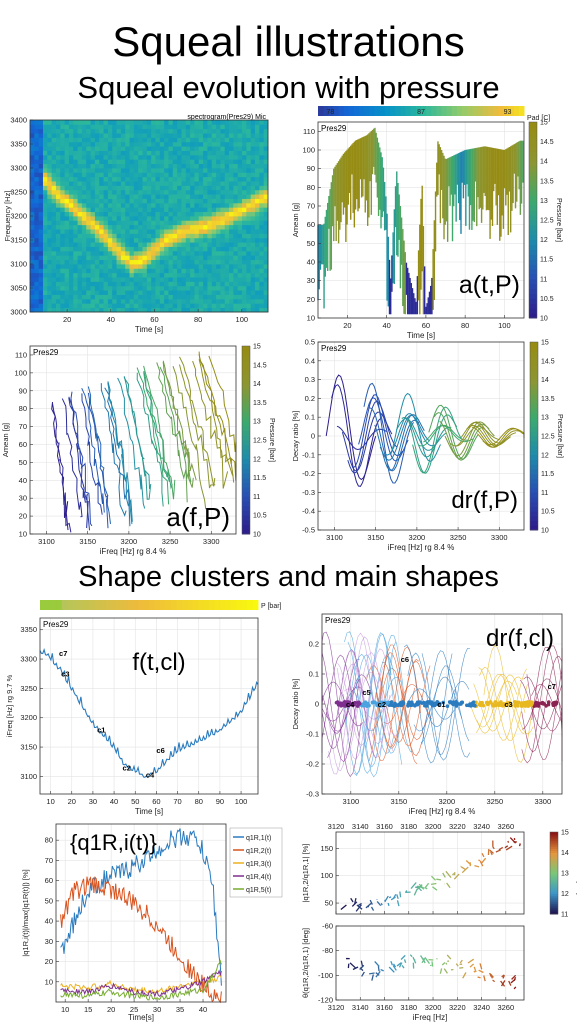  What do you see at coordinates (508, 112) in the screenshot?
I see `top-colorbar-tick: 93` at bounding box center [508, 112].